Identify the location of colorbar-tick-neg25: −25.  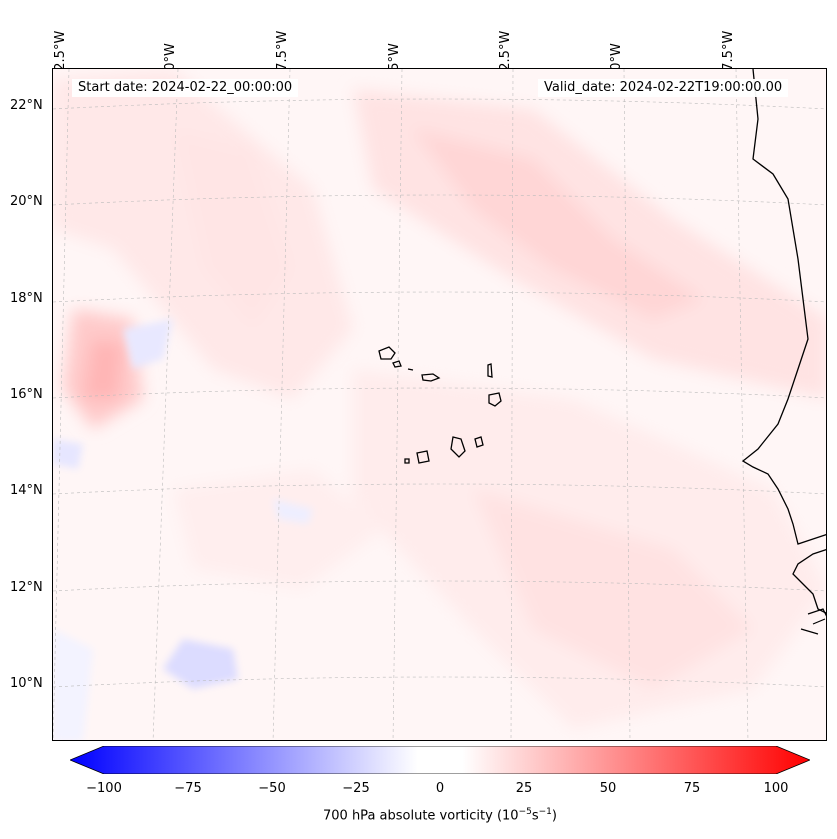
(356, 788).